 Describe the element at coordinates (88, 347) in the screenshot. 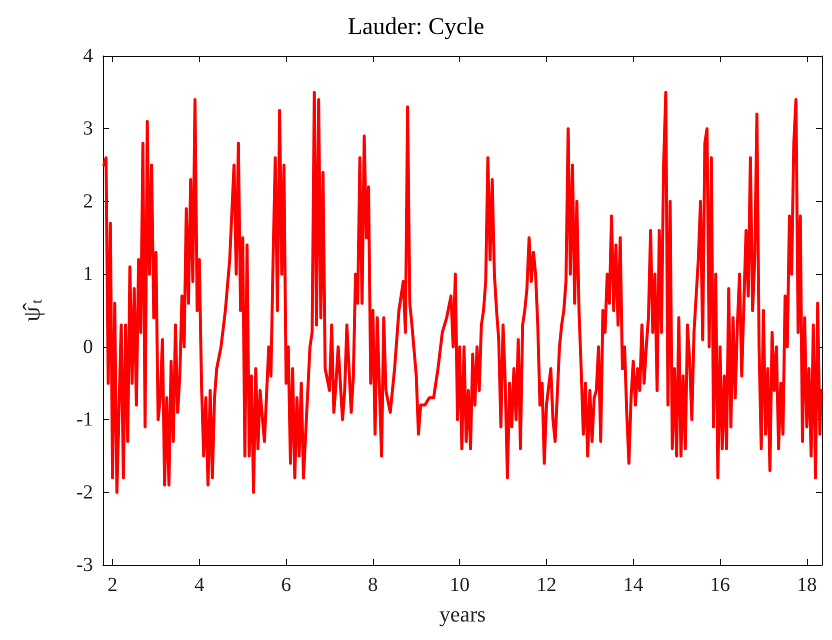

I see `y-tick-label: 0` at that location.